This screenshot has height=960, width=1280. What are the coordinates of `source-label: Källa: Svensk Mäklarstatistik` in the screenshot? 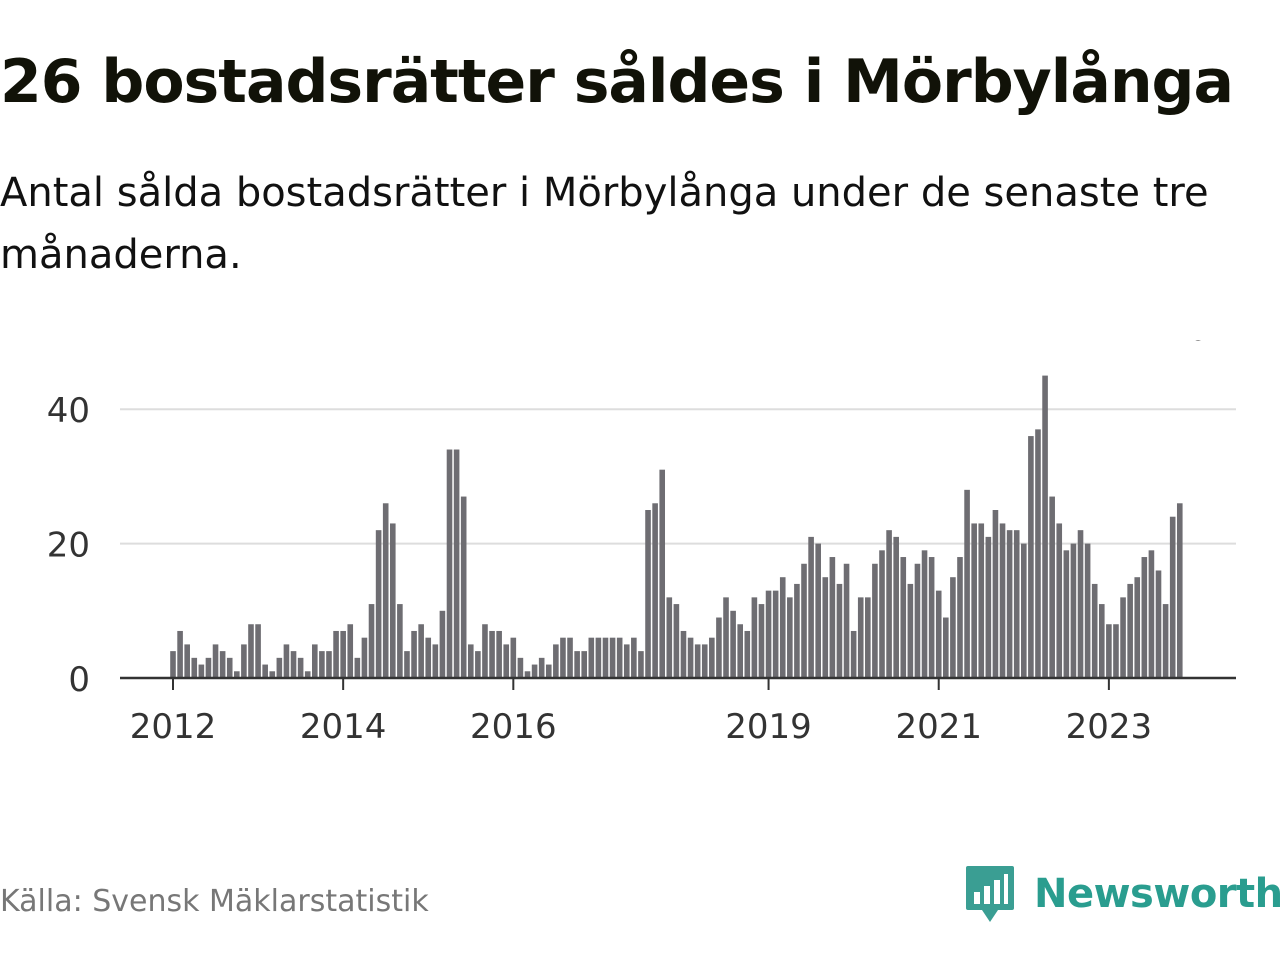 It's located at (214, 901).